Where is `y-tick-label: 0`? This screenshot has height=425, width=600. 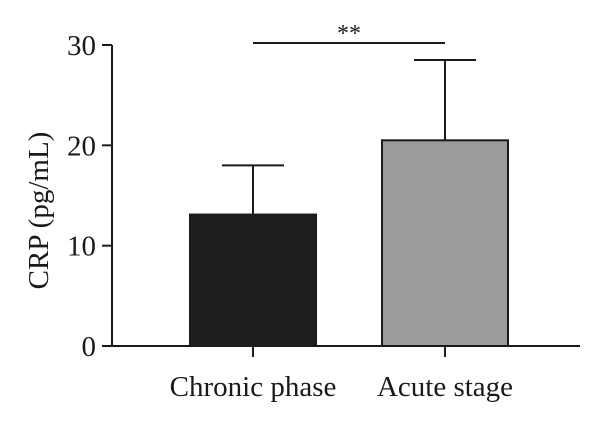
y-tick-label: 0 is located at coordinates (89, 347).